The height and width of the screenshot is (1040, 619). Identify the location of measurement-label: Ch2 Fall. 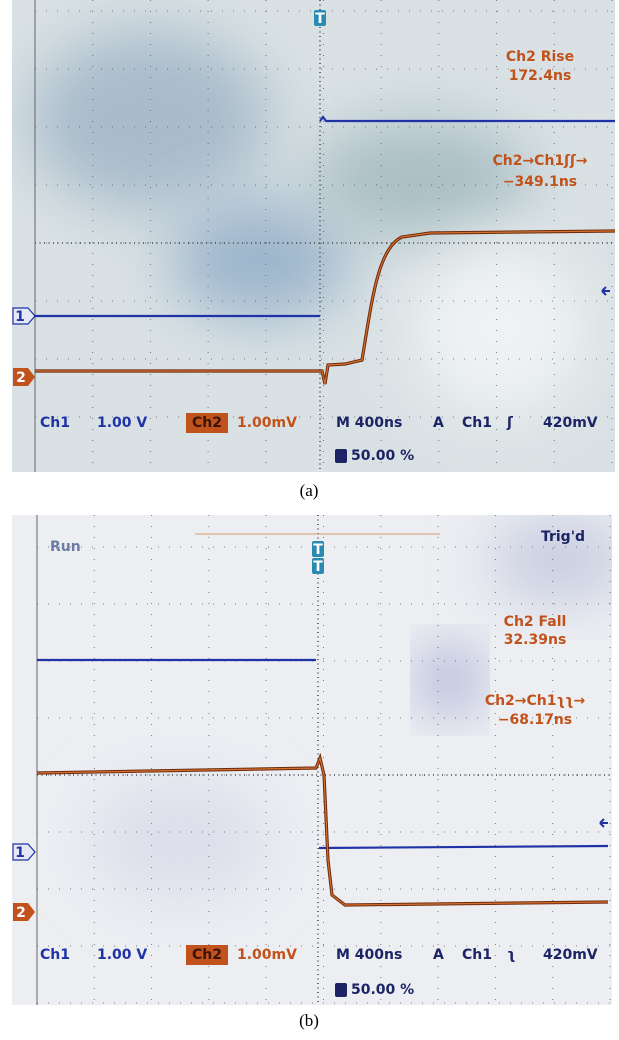
(535, 622).